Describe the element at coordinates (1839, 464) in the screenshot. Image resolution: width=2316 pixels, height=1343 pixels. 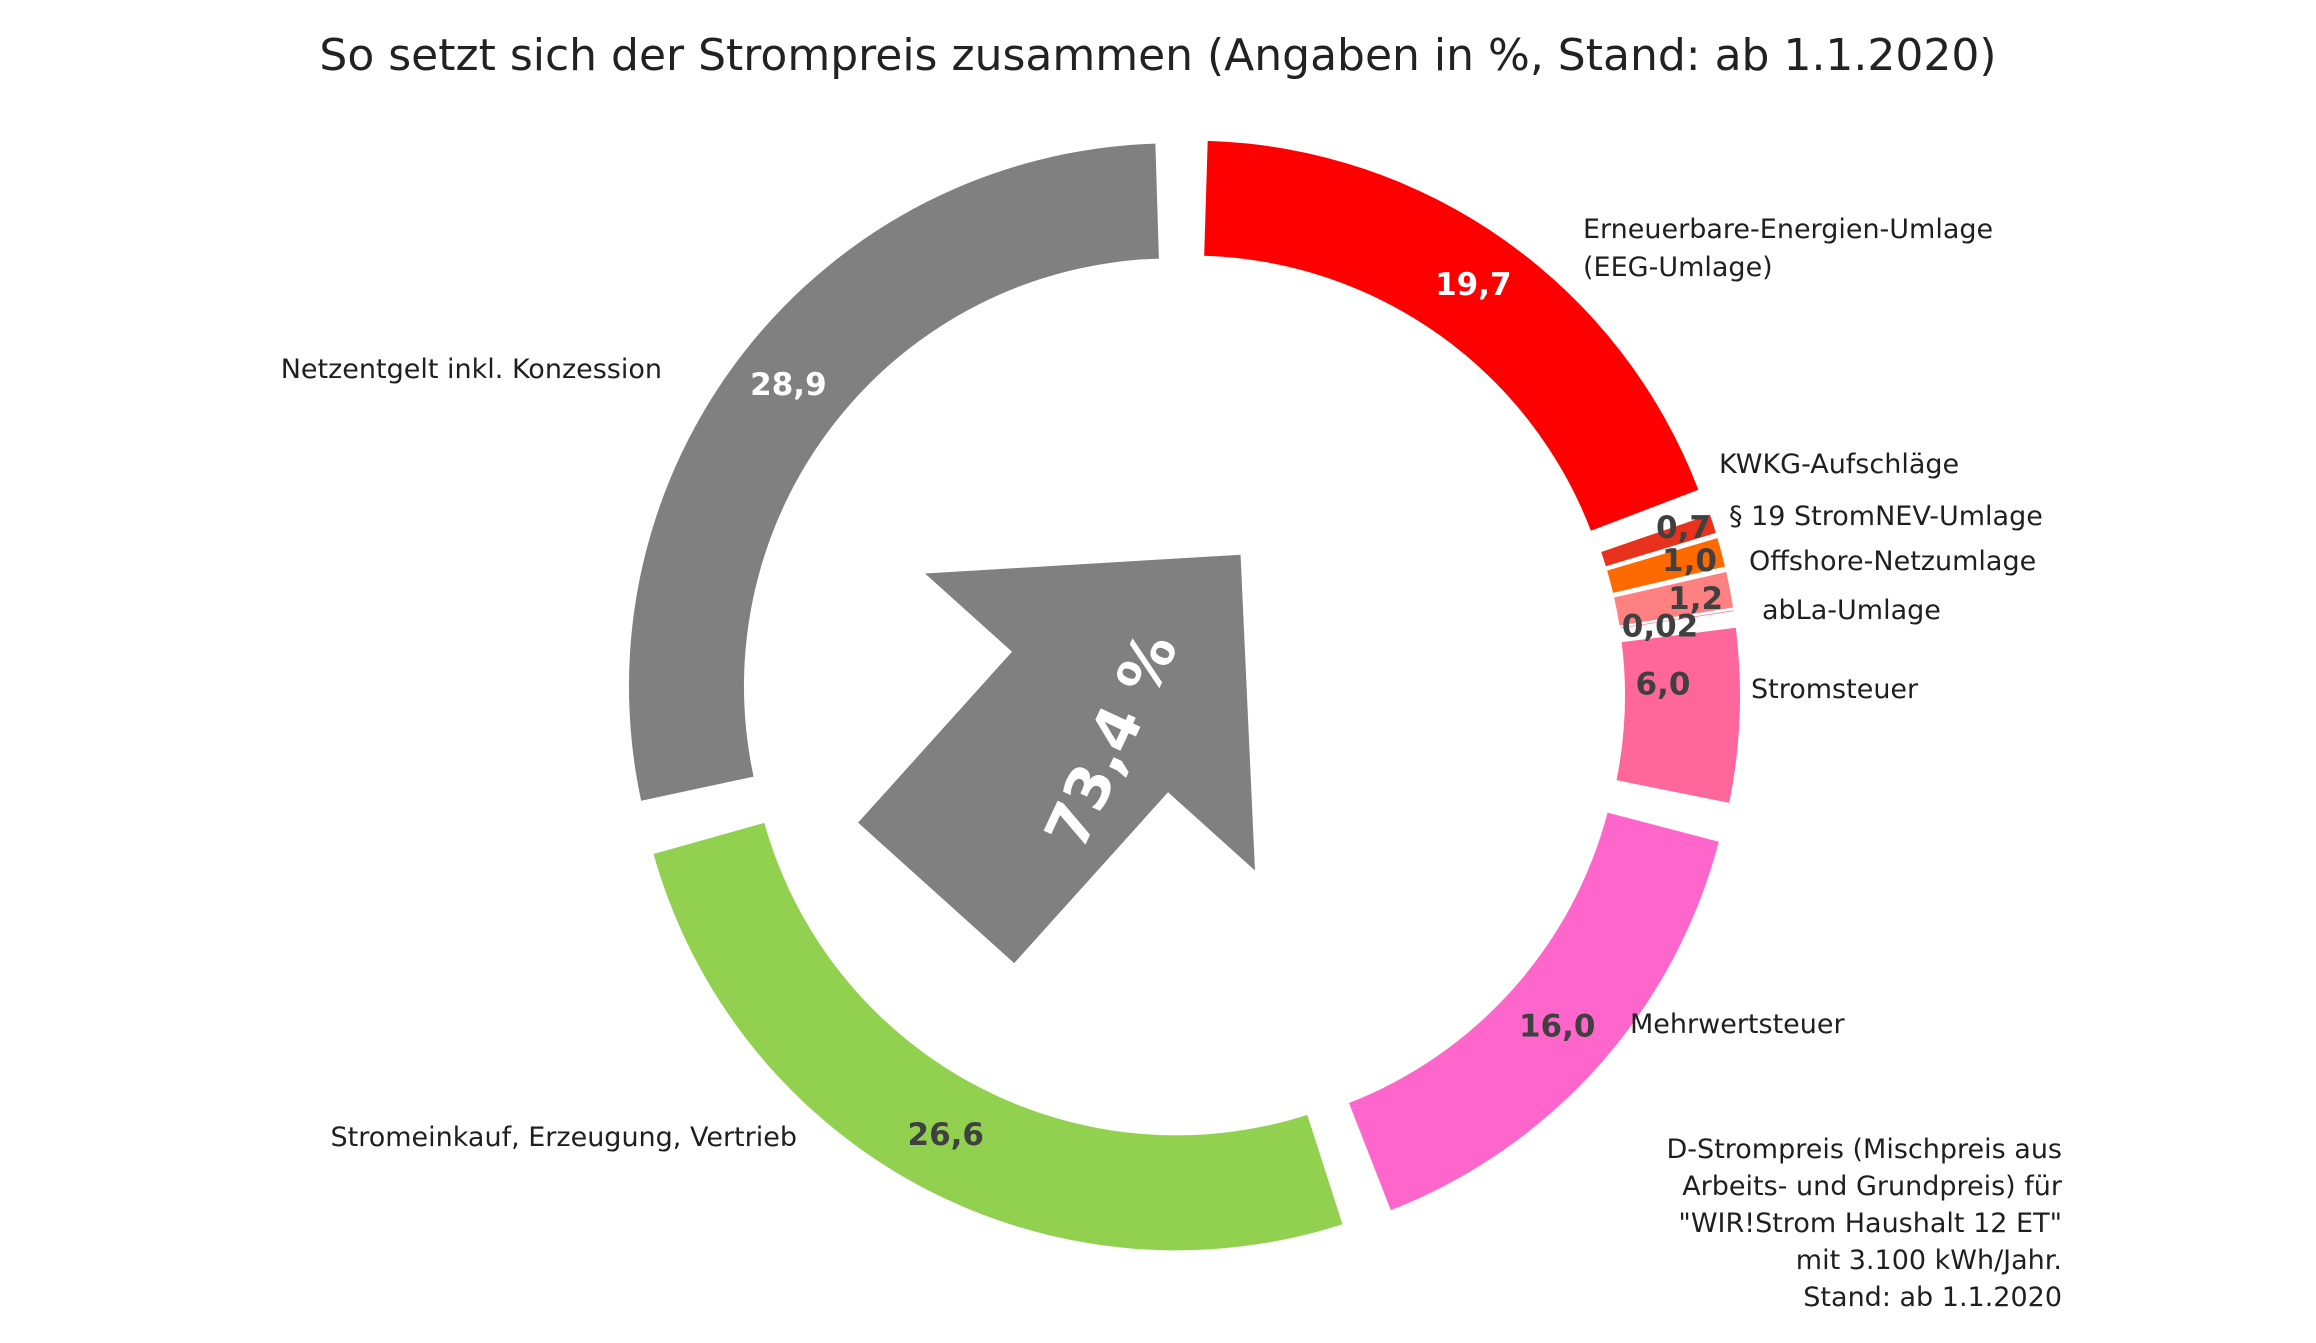
I see `category-label-1: KWKG-Aufschläge` at that location.